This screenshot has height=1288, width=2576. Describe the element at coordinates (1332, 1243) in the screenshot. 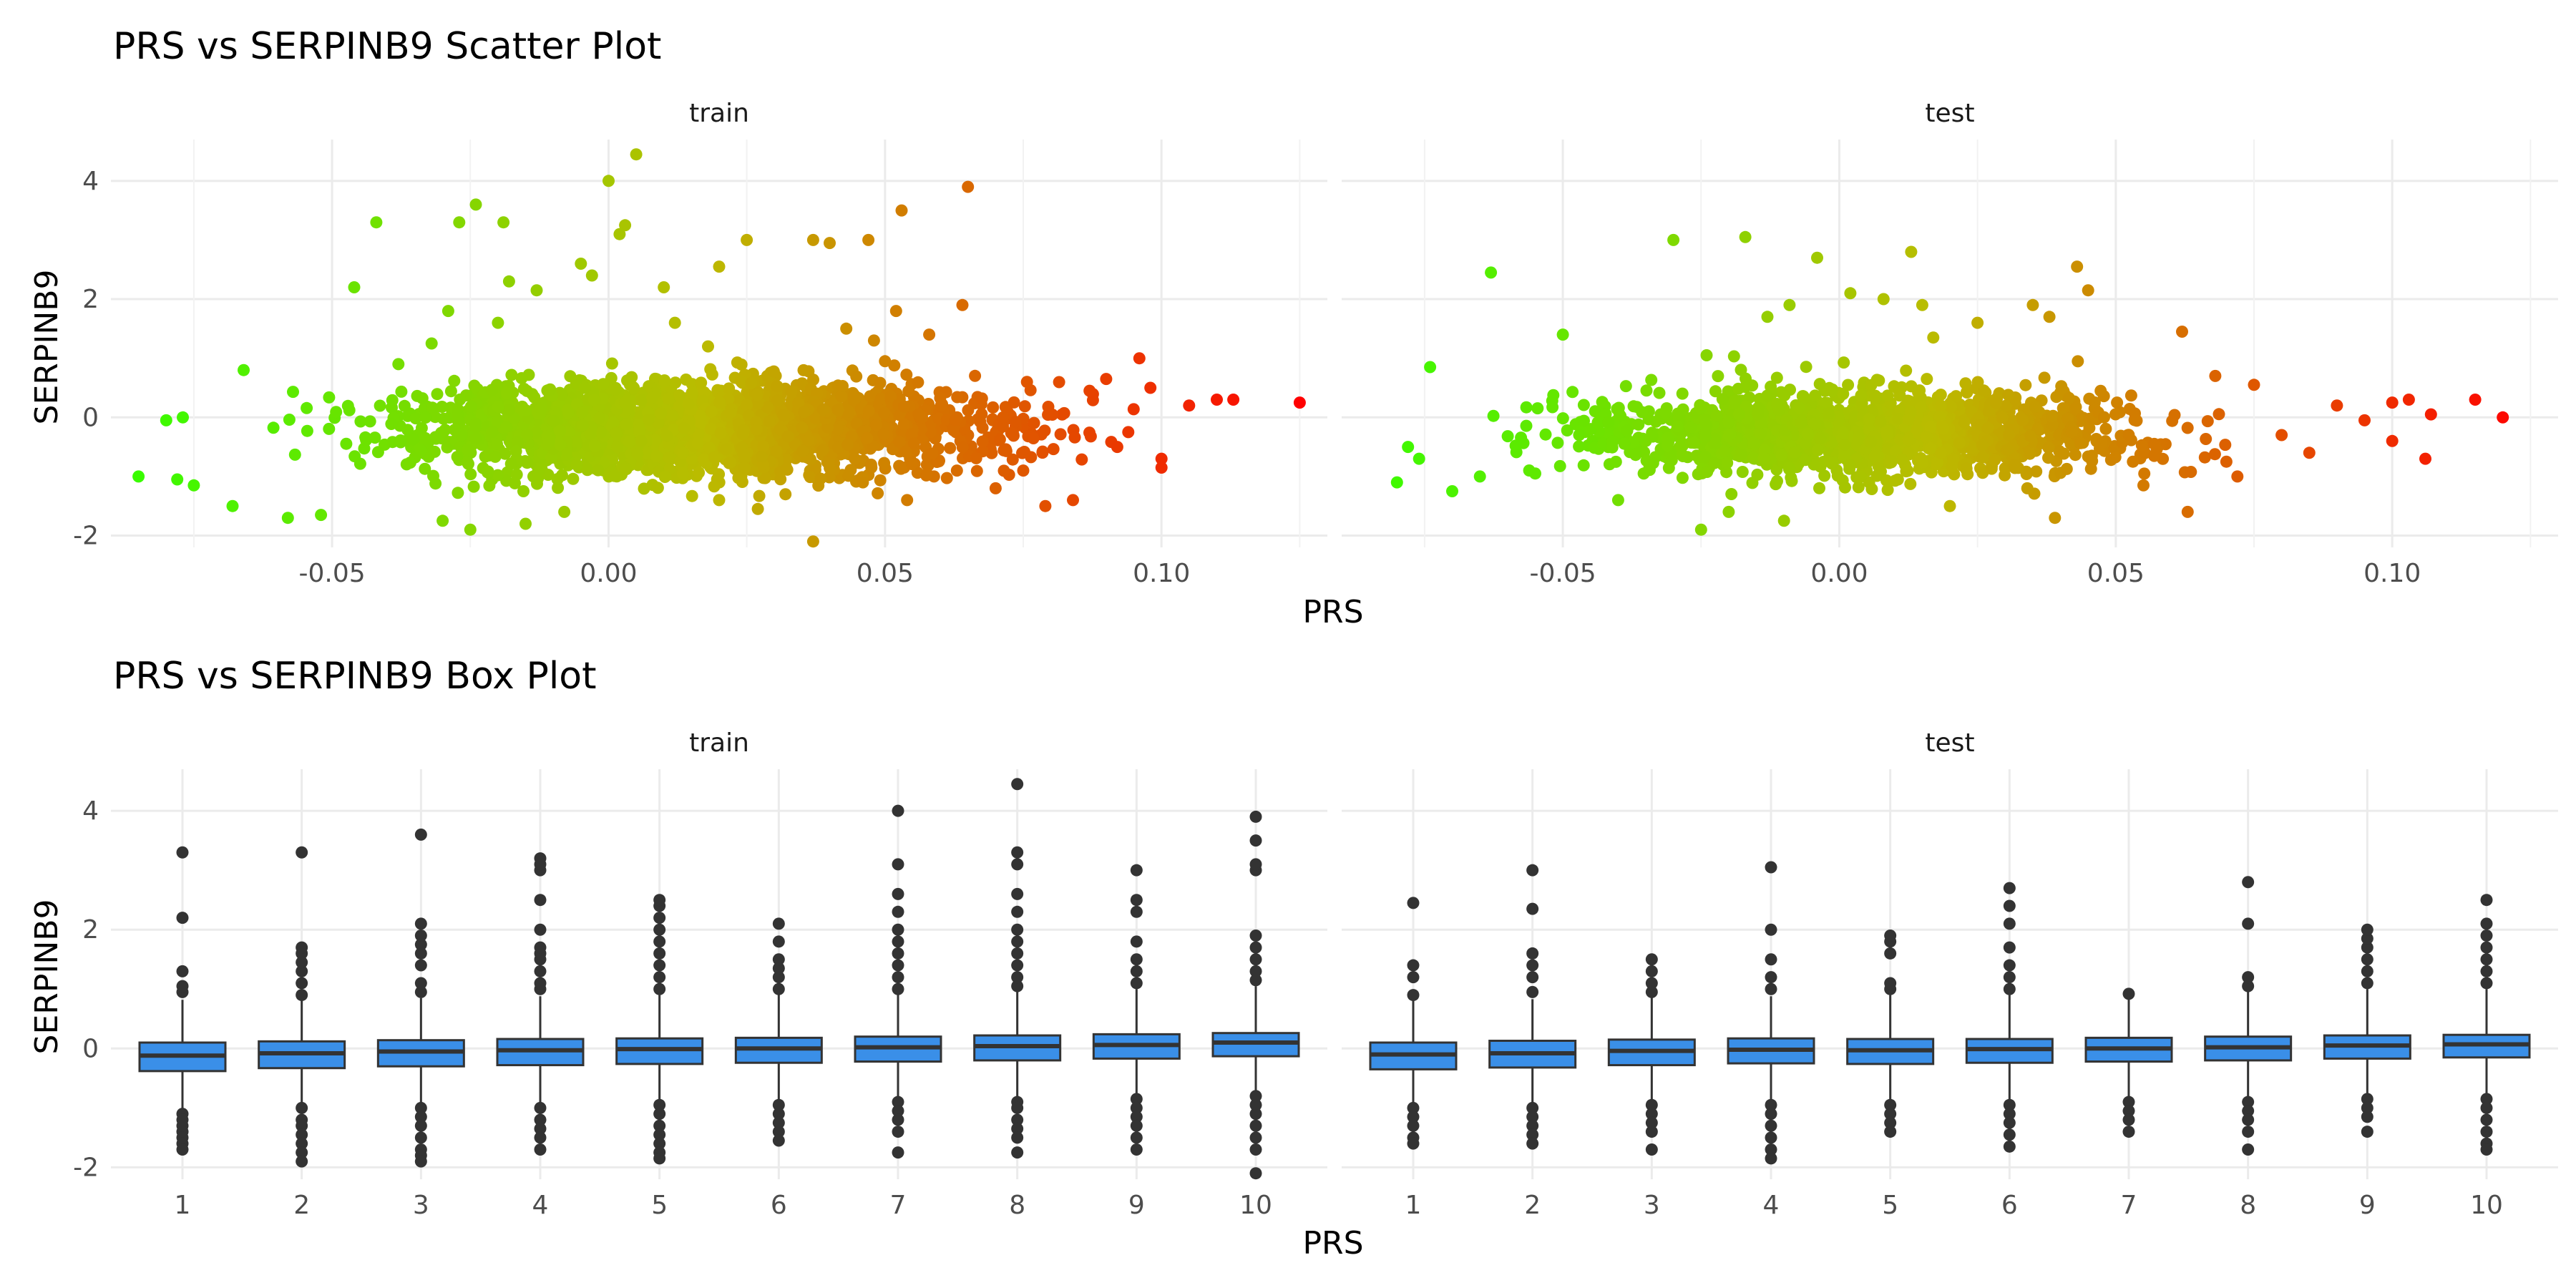

I see `box-x-axis-title: PRS` at that location.